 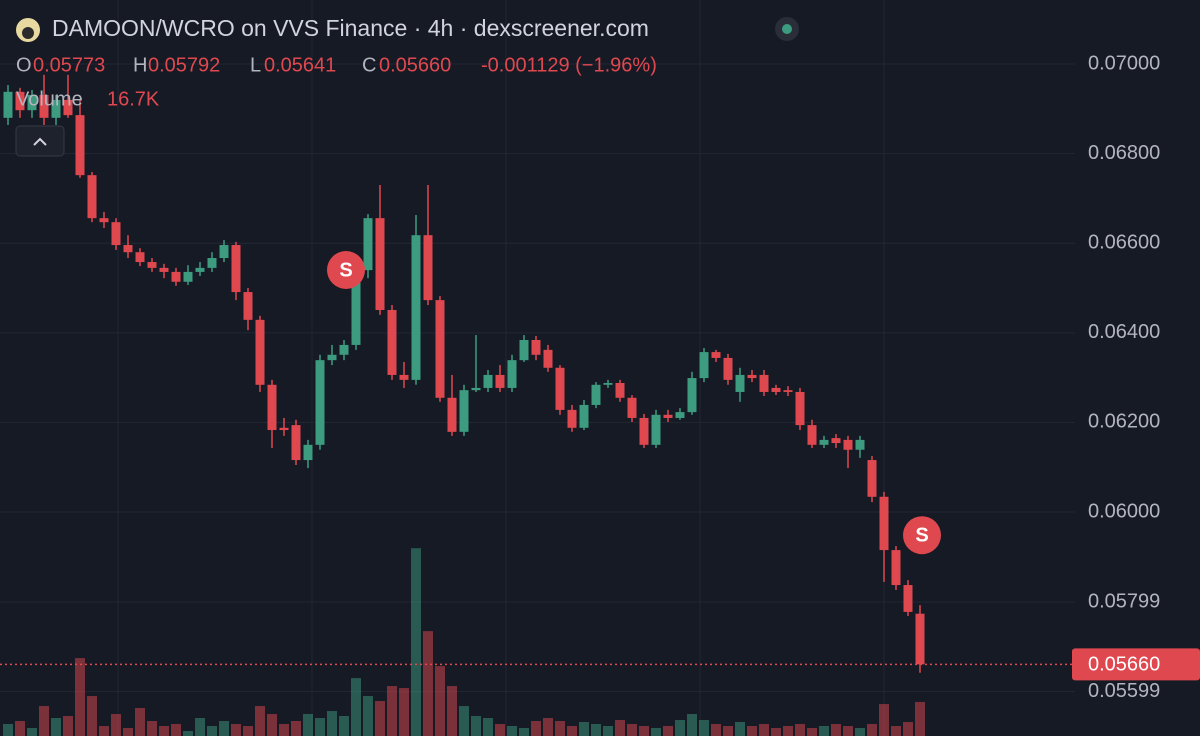 What do you see at coordinates (345, 270) in the screenshot?
I see `trade-marker-label: S` at bounding box center [345, 270].